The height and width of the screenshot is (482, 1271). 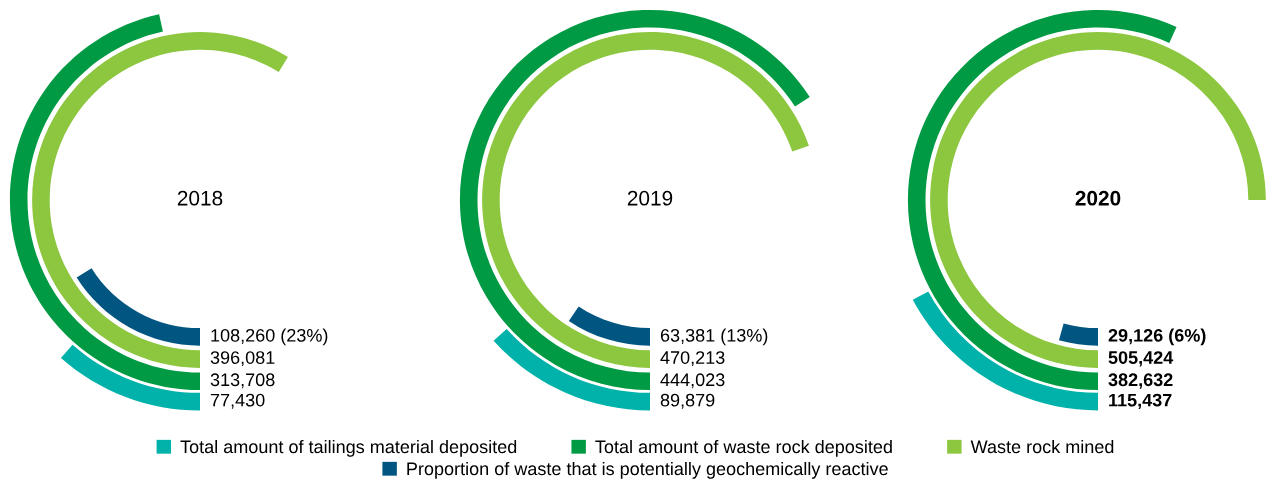 I want to click on data-label: 313,708, so click(x=242, y=381).